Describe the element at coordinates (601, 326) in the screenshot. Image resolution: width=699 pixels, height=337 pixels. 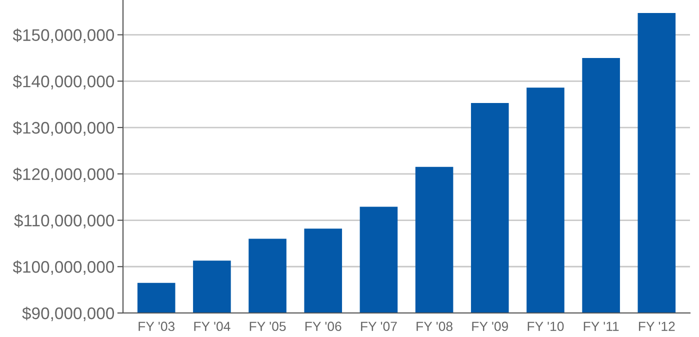
I see `x-tick-label: FY '11` at that location.